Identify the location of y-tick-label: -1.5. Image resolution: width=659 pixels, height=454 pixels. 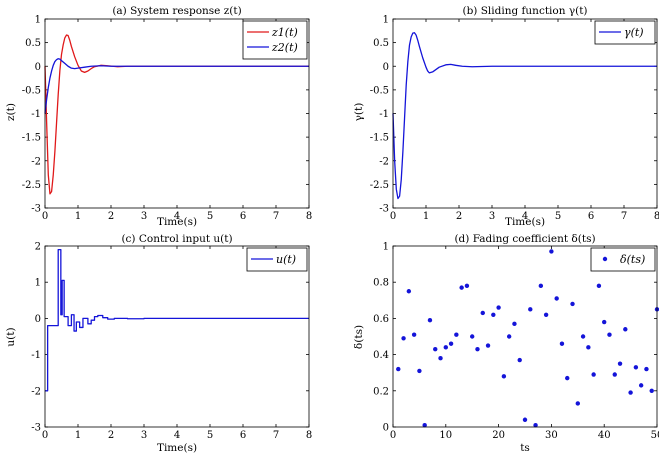
(379, 138).